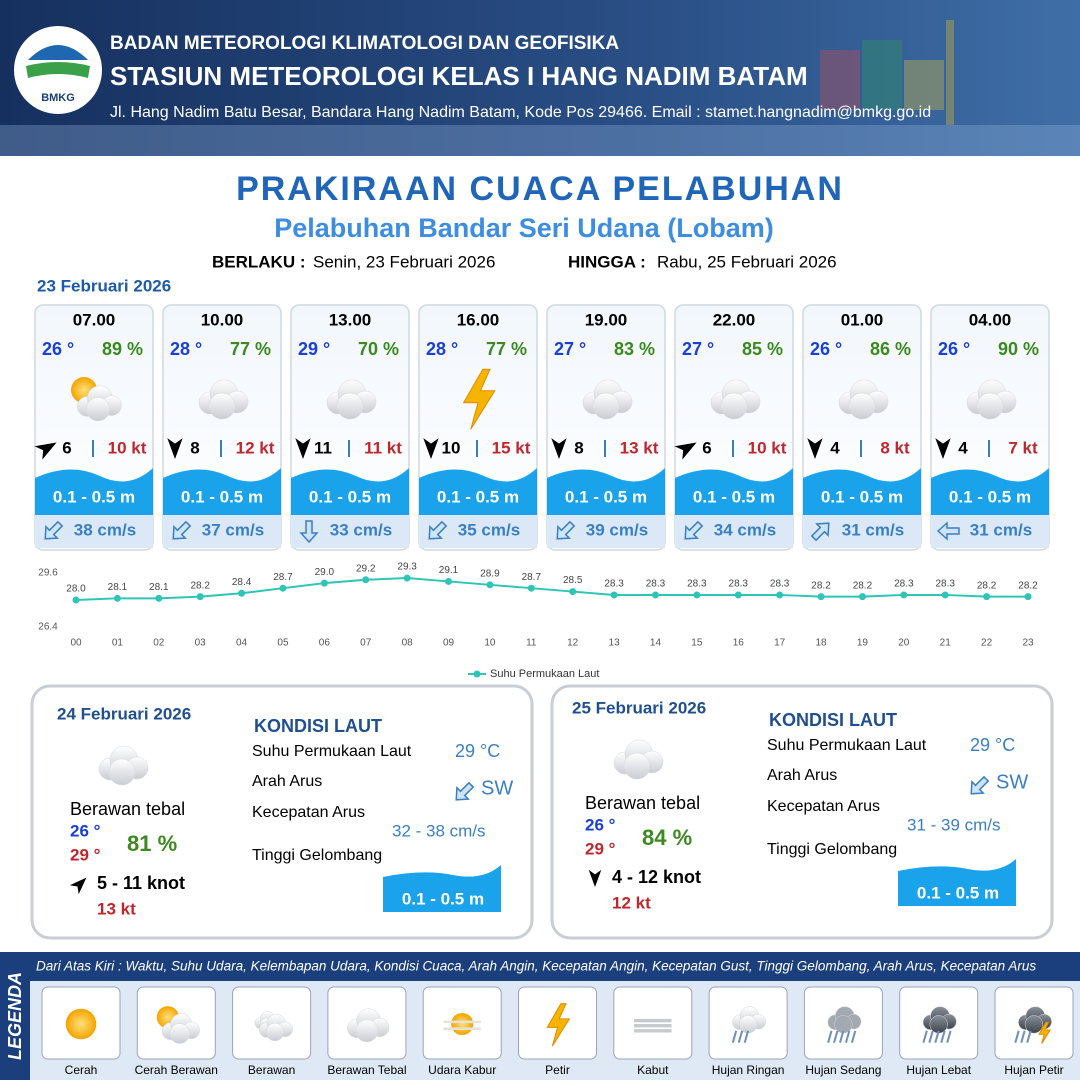  I want to click on current-speed: 33 cm/s, so click(361, 529).